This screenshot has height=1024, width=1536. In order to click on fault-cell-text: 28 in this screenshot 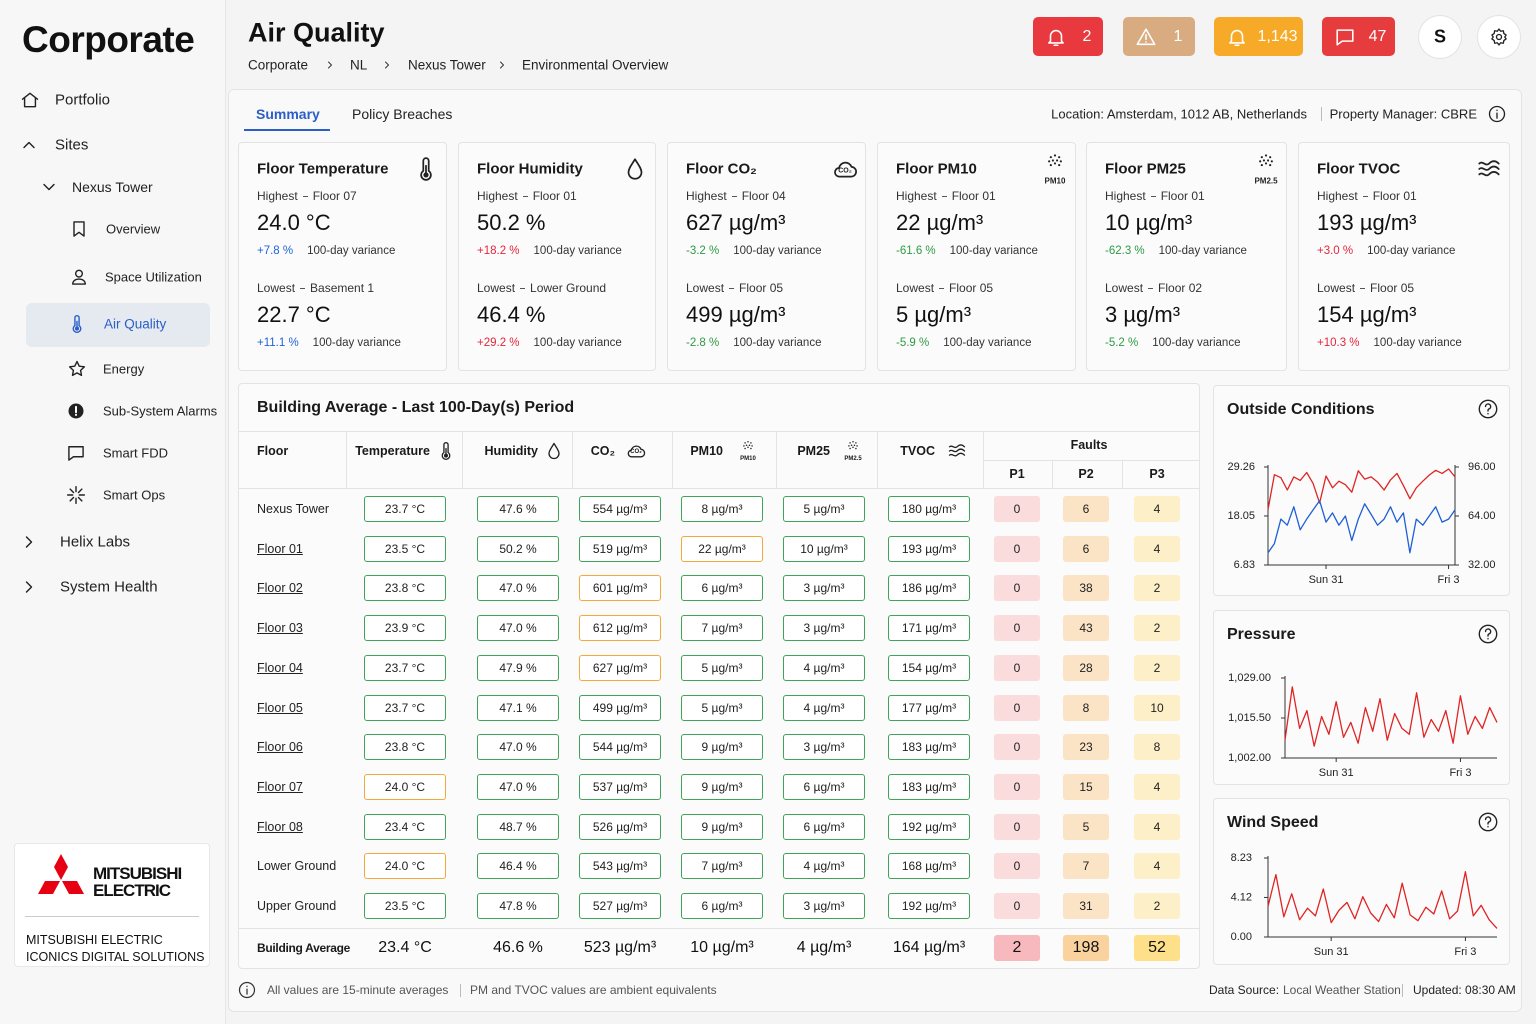, I will do `click(1086, 667)`.